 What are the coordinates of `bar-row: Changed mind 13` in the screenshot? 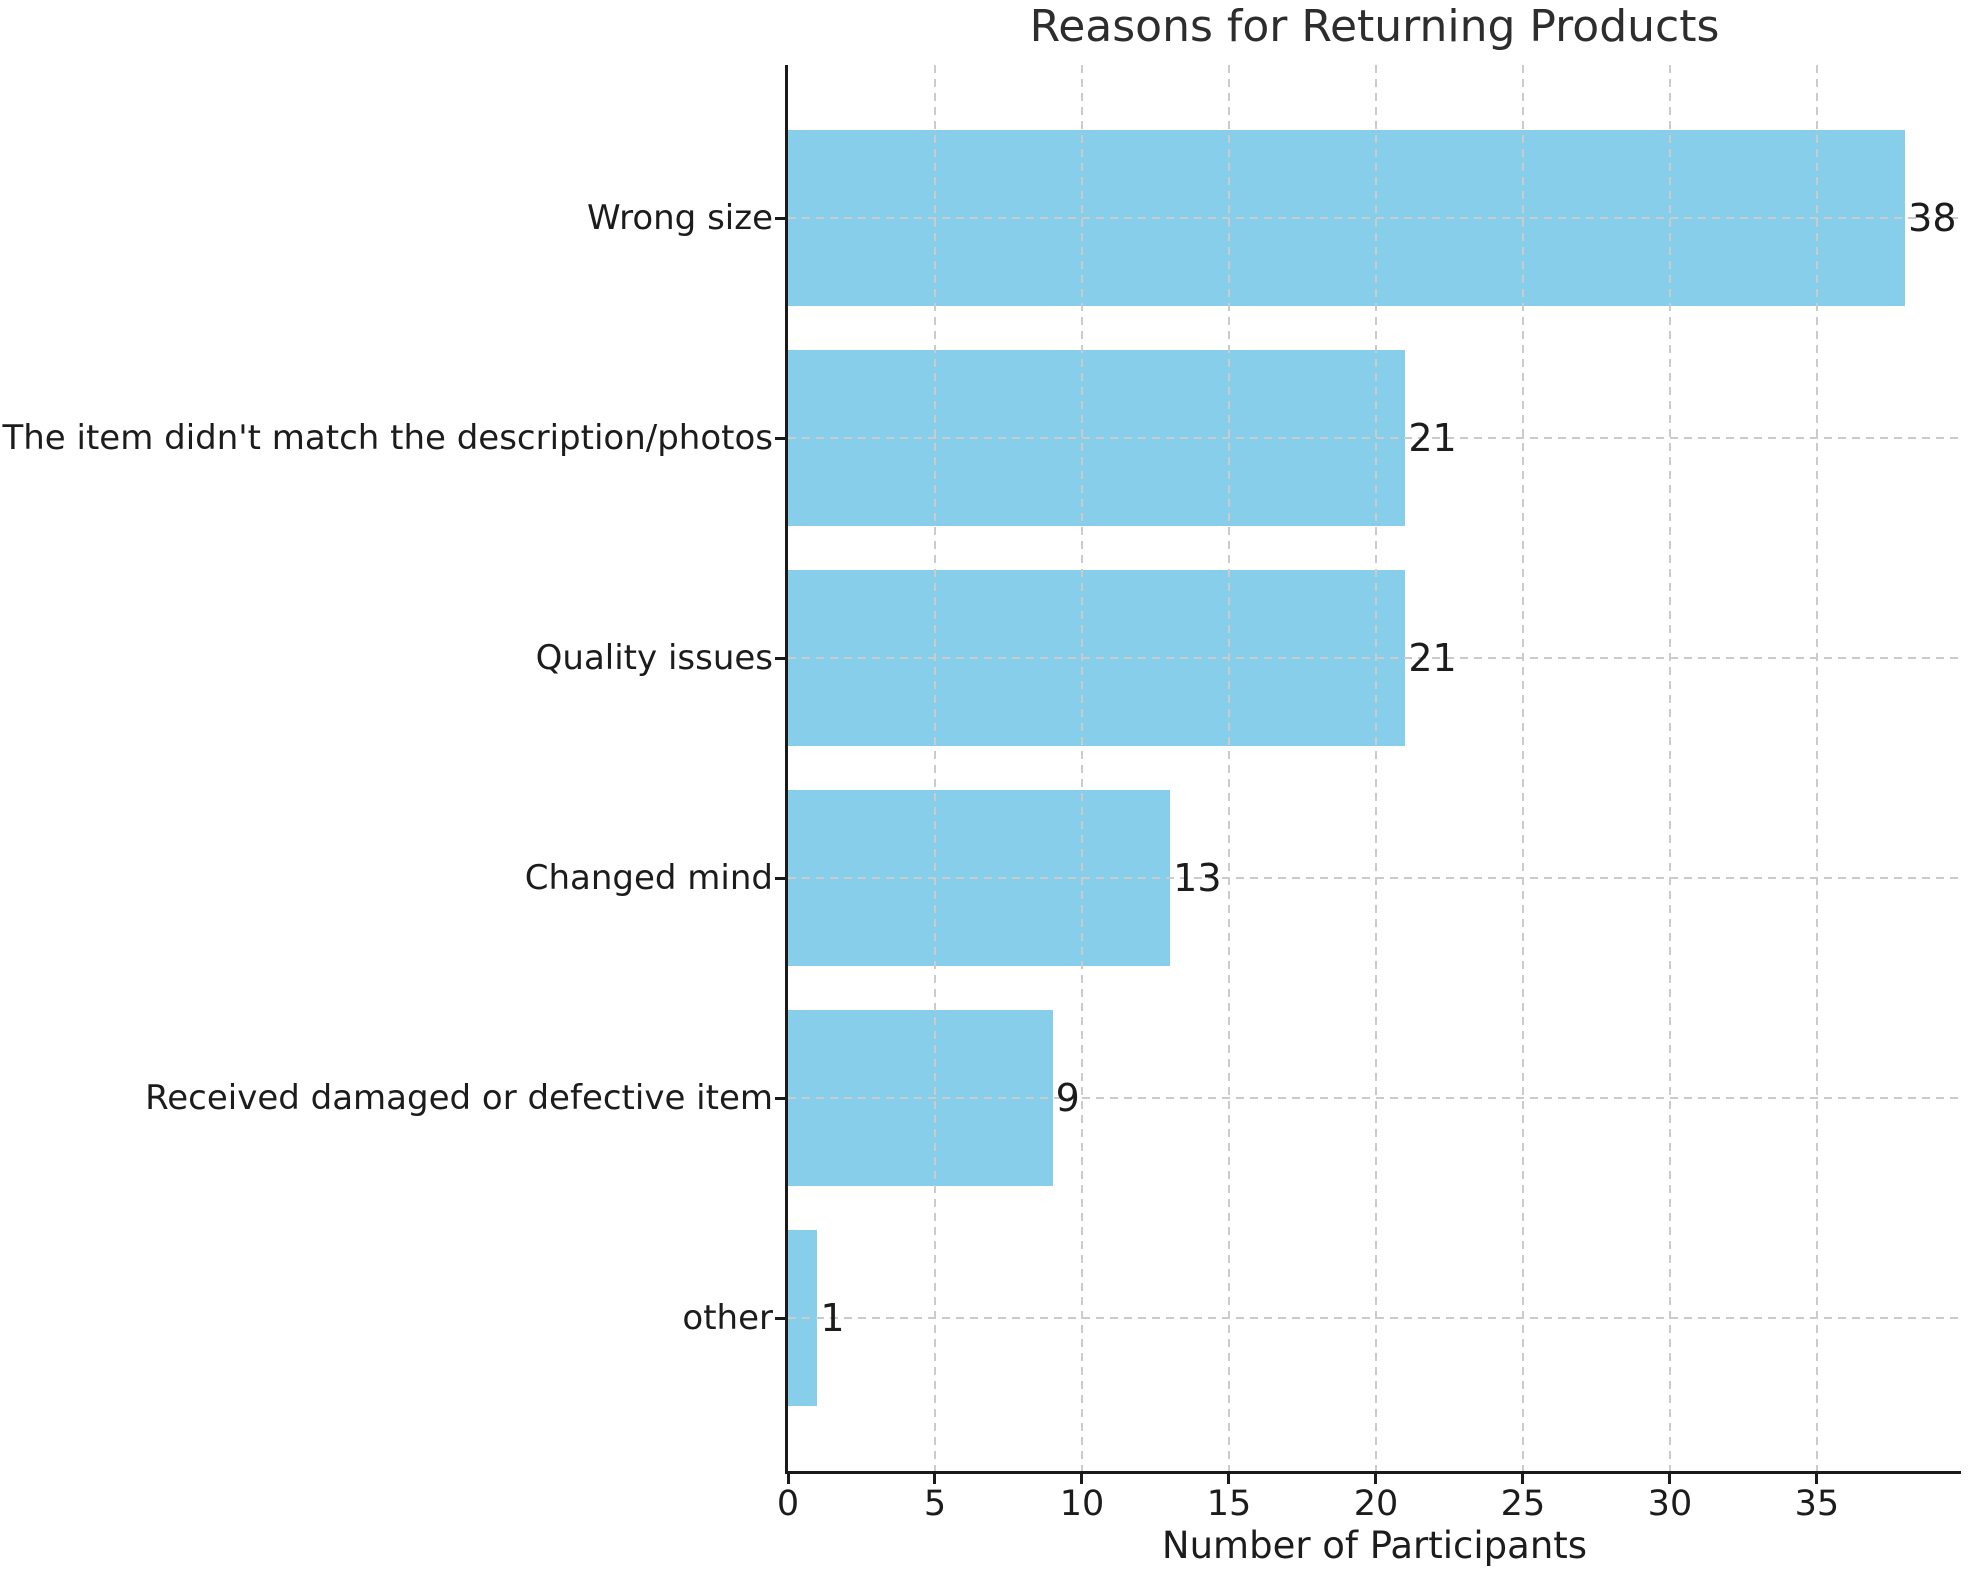 It's located at (1243, 878).